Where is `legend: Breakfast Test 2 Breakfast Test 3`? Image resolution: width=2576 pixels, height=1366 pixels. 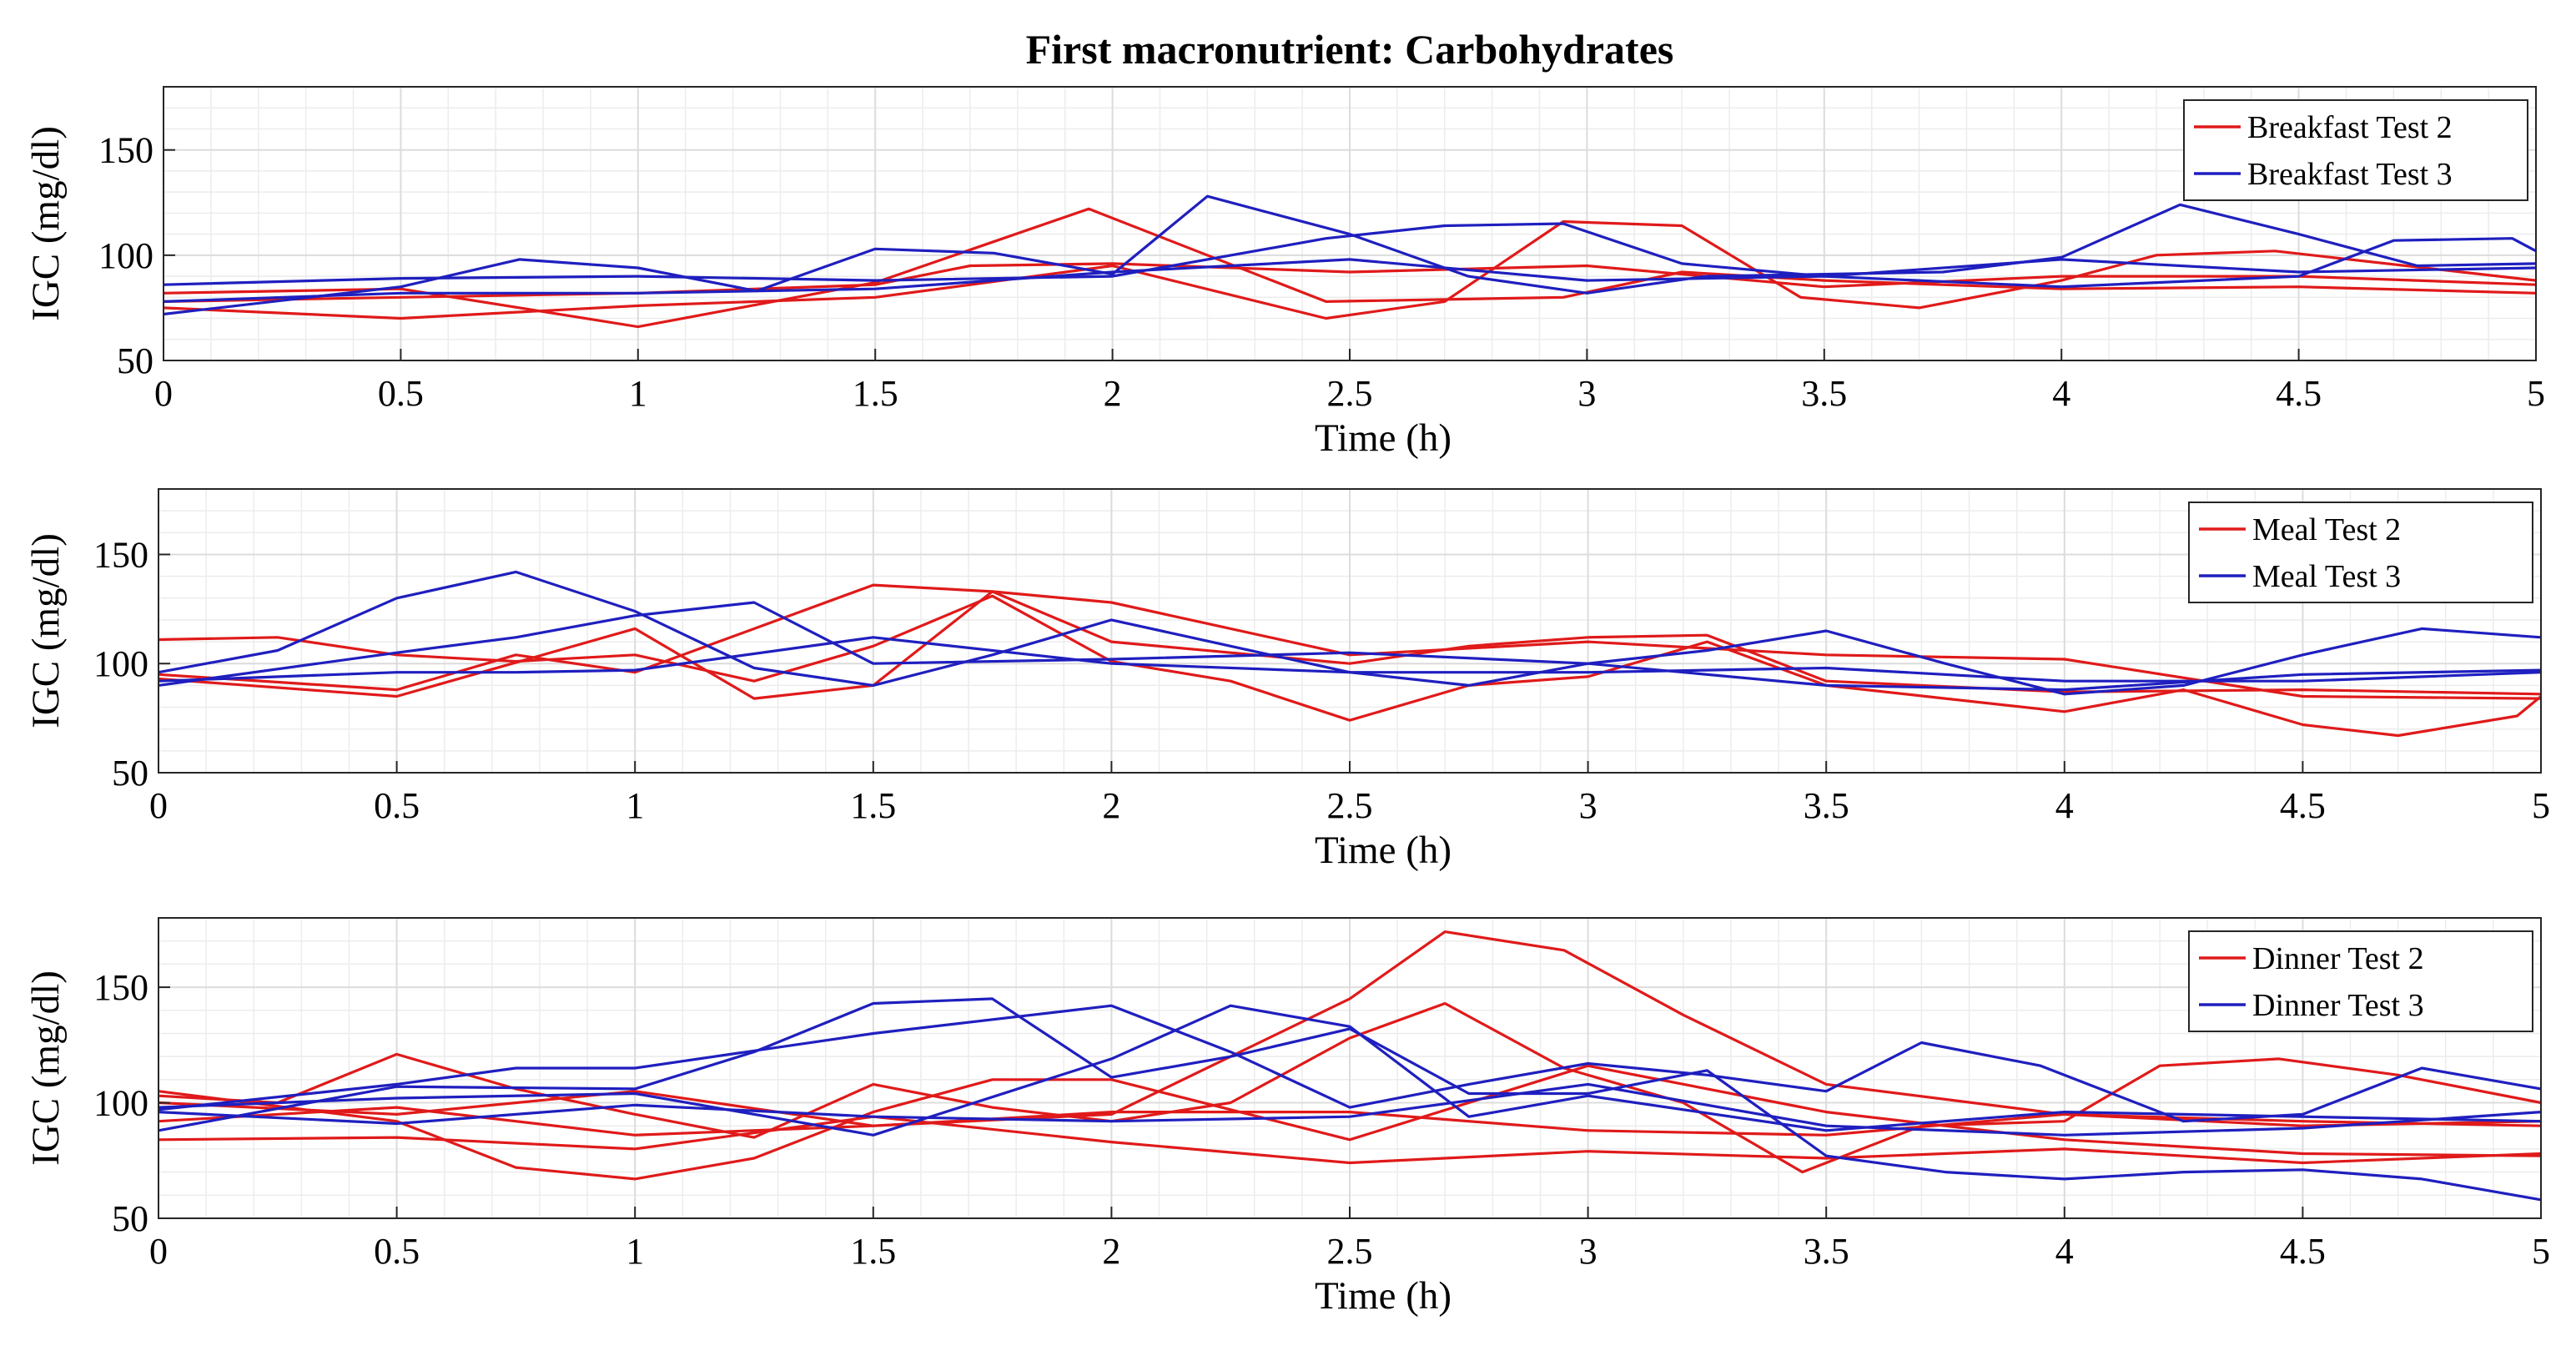
legend: Breakfast Test 2 Breakfast Test 3 is located at coordinates (2355, 150).